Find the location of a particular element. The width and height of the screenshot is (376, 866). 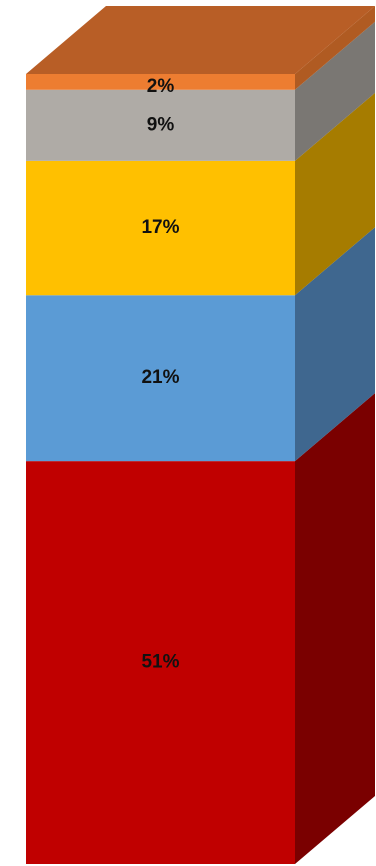

data-label-0: 51% is located at coordinates (160, 662).